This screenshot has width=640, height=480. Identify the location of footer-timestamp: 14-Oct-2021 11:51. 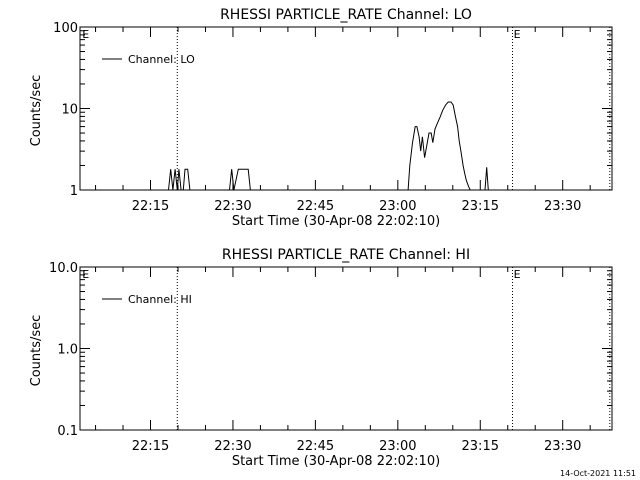
(598, 473).